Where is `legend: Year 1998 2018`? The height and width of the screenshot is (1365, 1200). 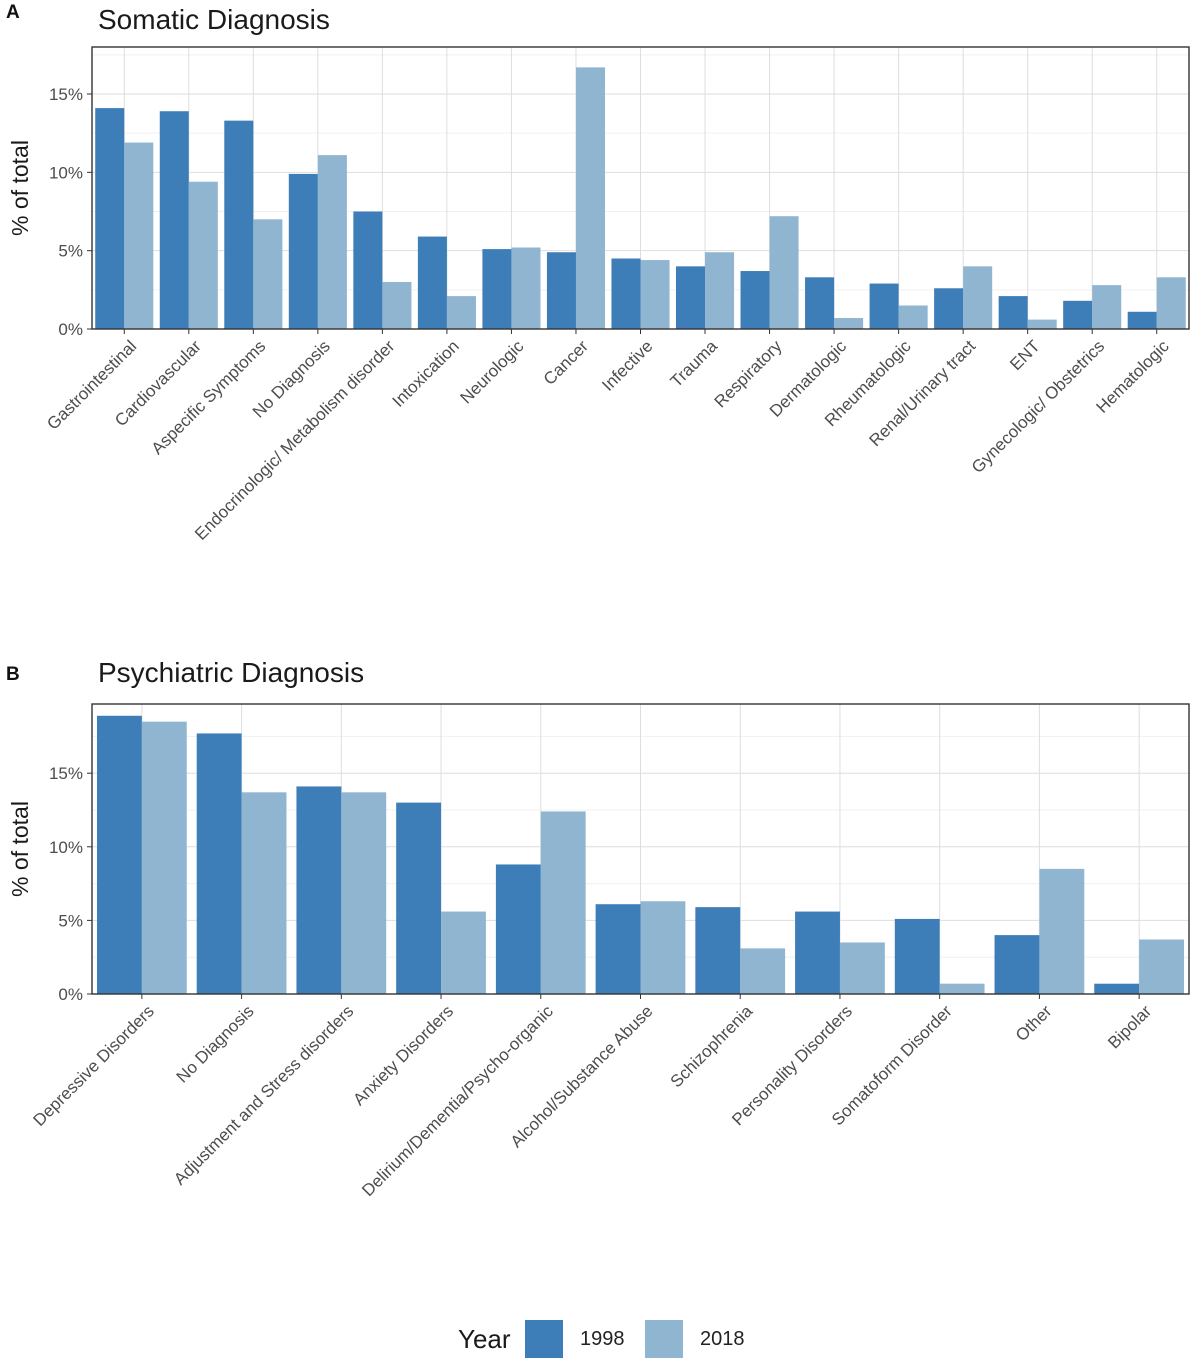 legend: Year 1998 2018 is located at coordinates (600, 1340).